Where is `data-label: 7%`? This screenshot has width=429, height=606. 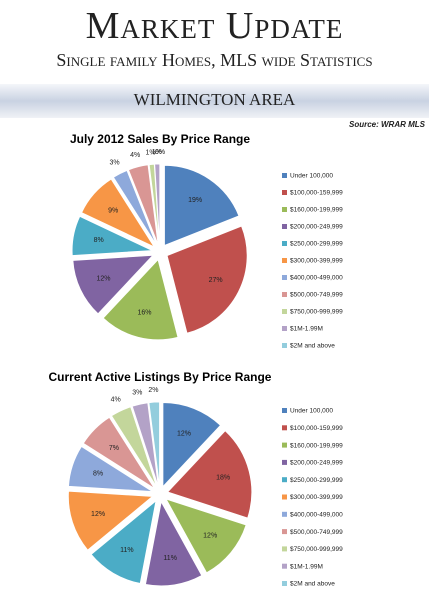
data-label: 7% is located at coordinates (114, 448).